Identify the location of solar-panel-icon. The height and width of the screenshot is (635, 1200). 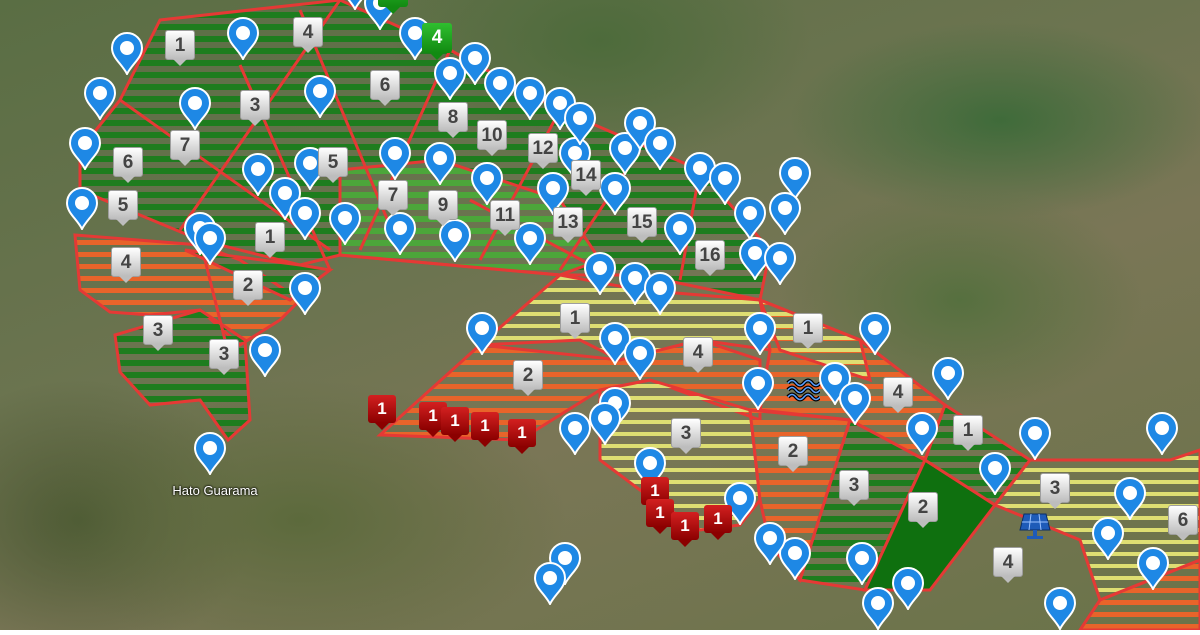
(1035, 526).